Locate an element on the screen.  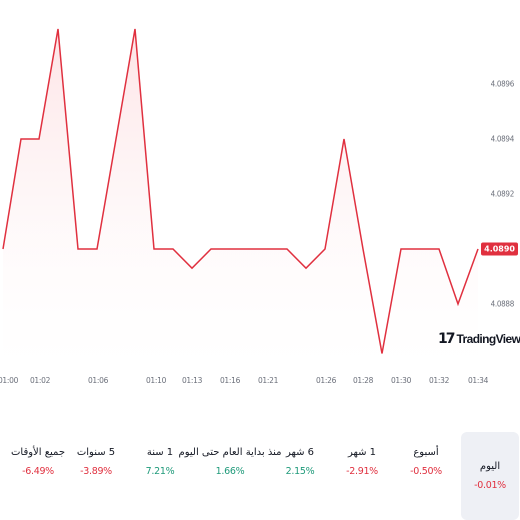
last-price-tag: 4.0890 is located at coordinates (499, 249).